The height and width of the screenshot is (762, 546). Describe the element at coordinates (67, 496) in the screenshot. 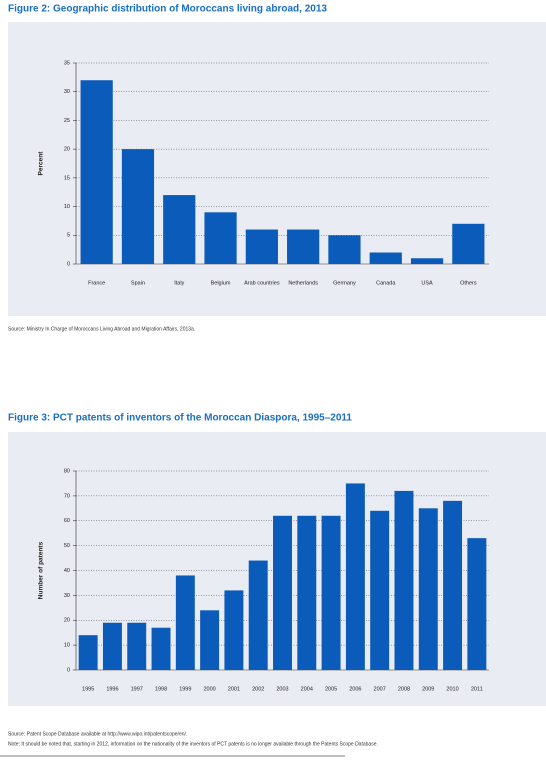

I see `y-tick-label: 70` at that location.